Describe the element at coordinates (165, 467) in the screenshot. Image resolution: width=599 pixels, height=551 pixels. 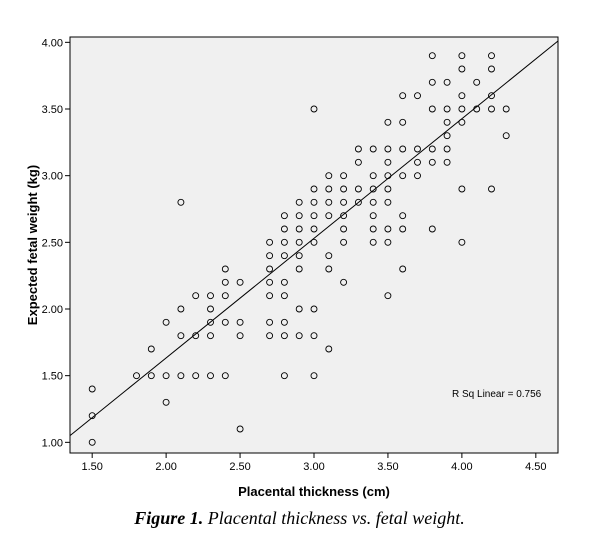
I see `x-tick-label: 2.00` at that location.